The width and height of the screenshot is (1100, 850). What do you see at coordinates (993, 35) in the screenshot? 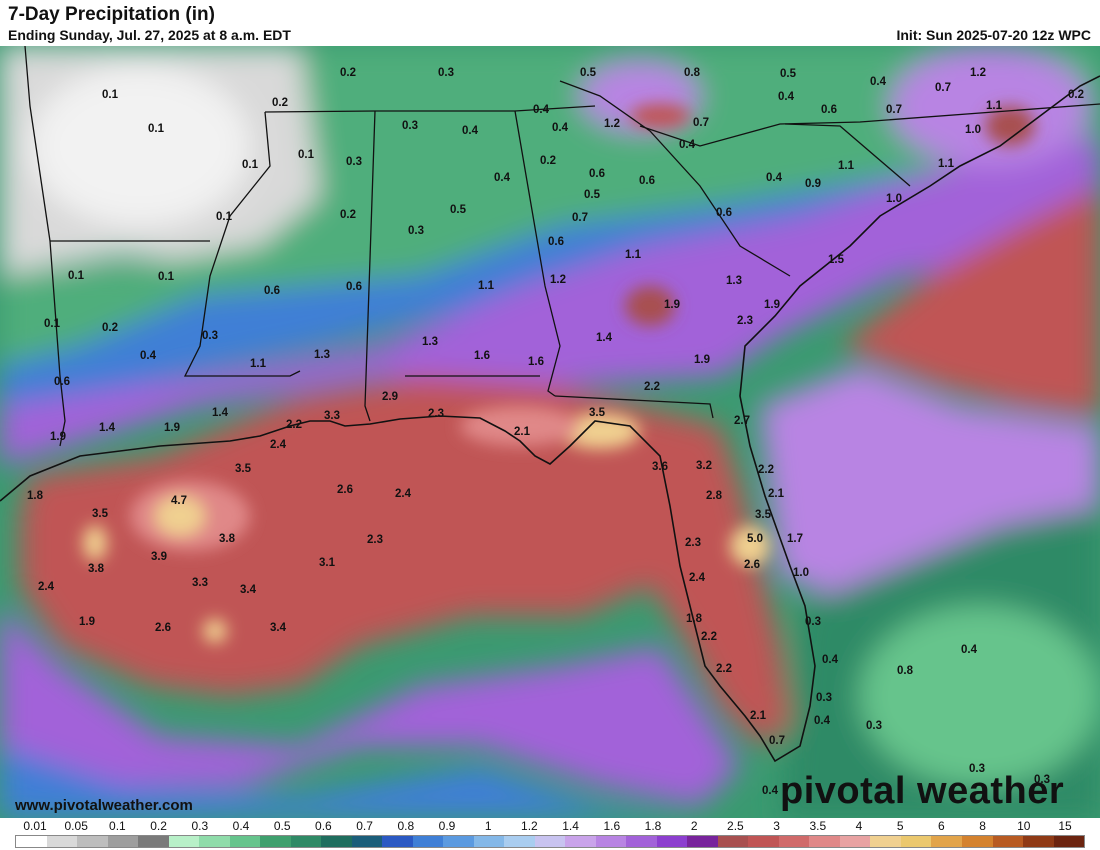
I see `init-time: Init: Sun 2025-07-20 12z WPC` at bounding box center [993, 35].